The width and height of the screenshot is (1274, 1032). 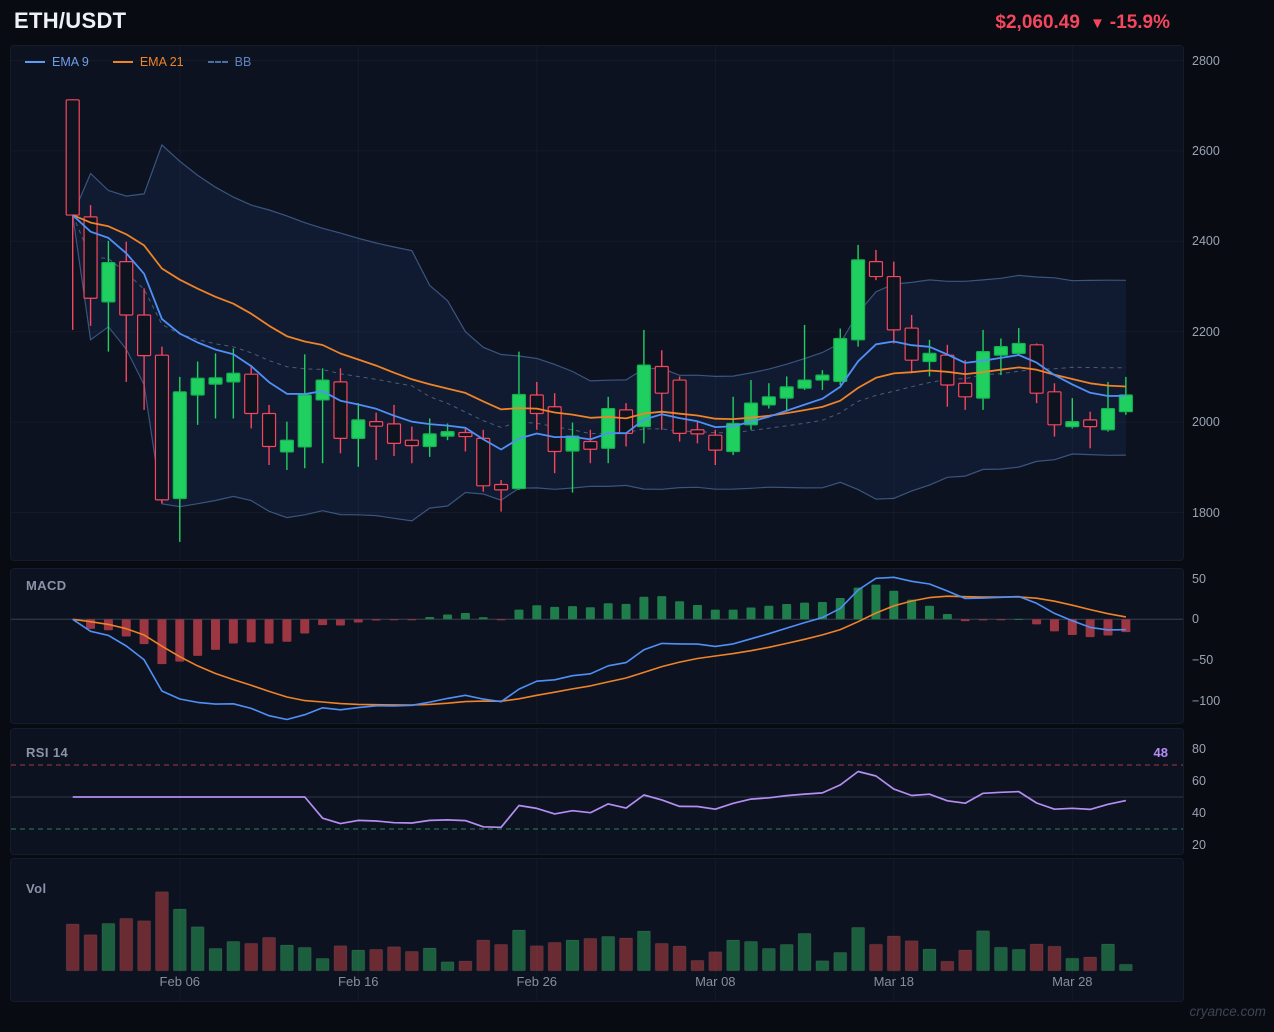 What do you see at coordinates (1199, 813) in the screenshot?
I see `rsi-axis-tick: 40` at bounding box center [1199, 813].